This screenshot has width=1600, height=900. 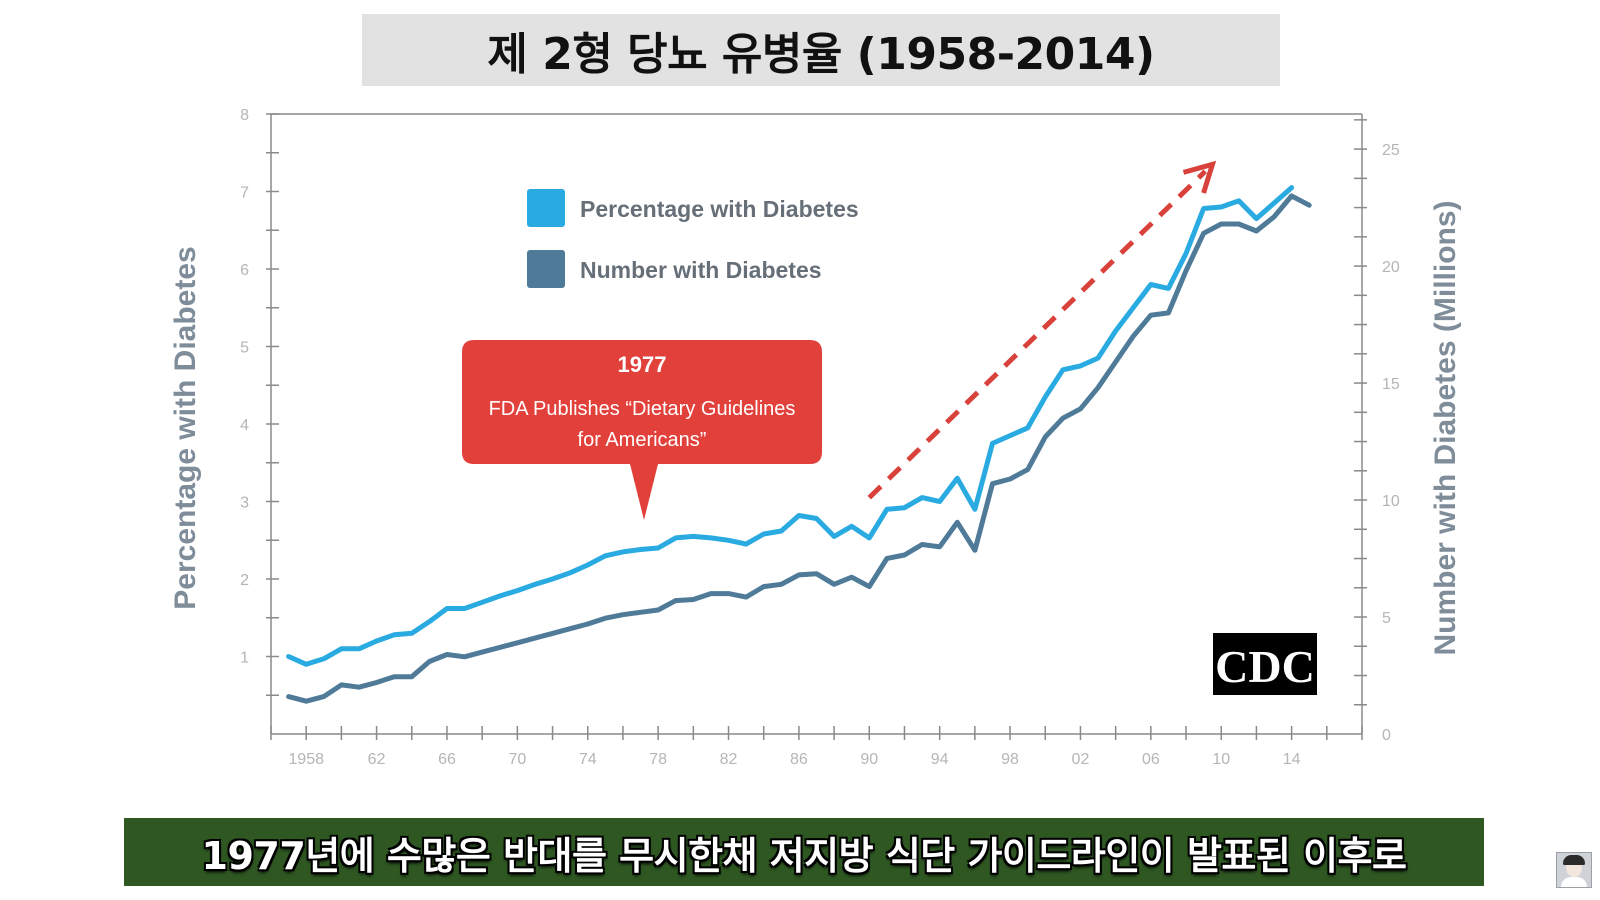 What do you see at coordinates (546, 208) in the screenshot?
I see `legend-swatch-percentage` at bounding box center [546, 208].